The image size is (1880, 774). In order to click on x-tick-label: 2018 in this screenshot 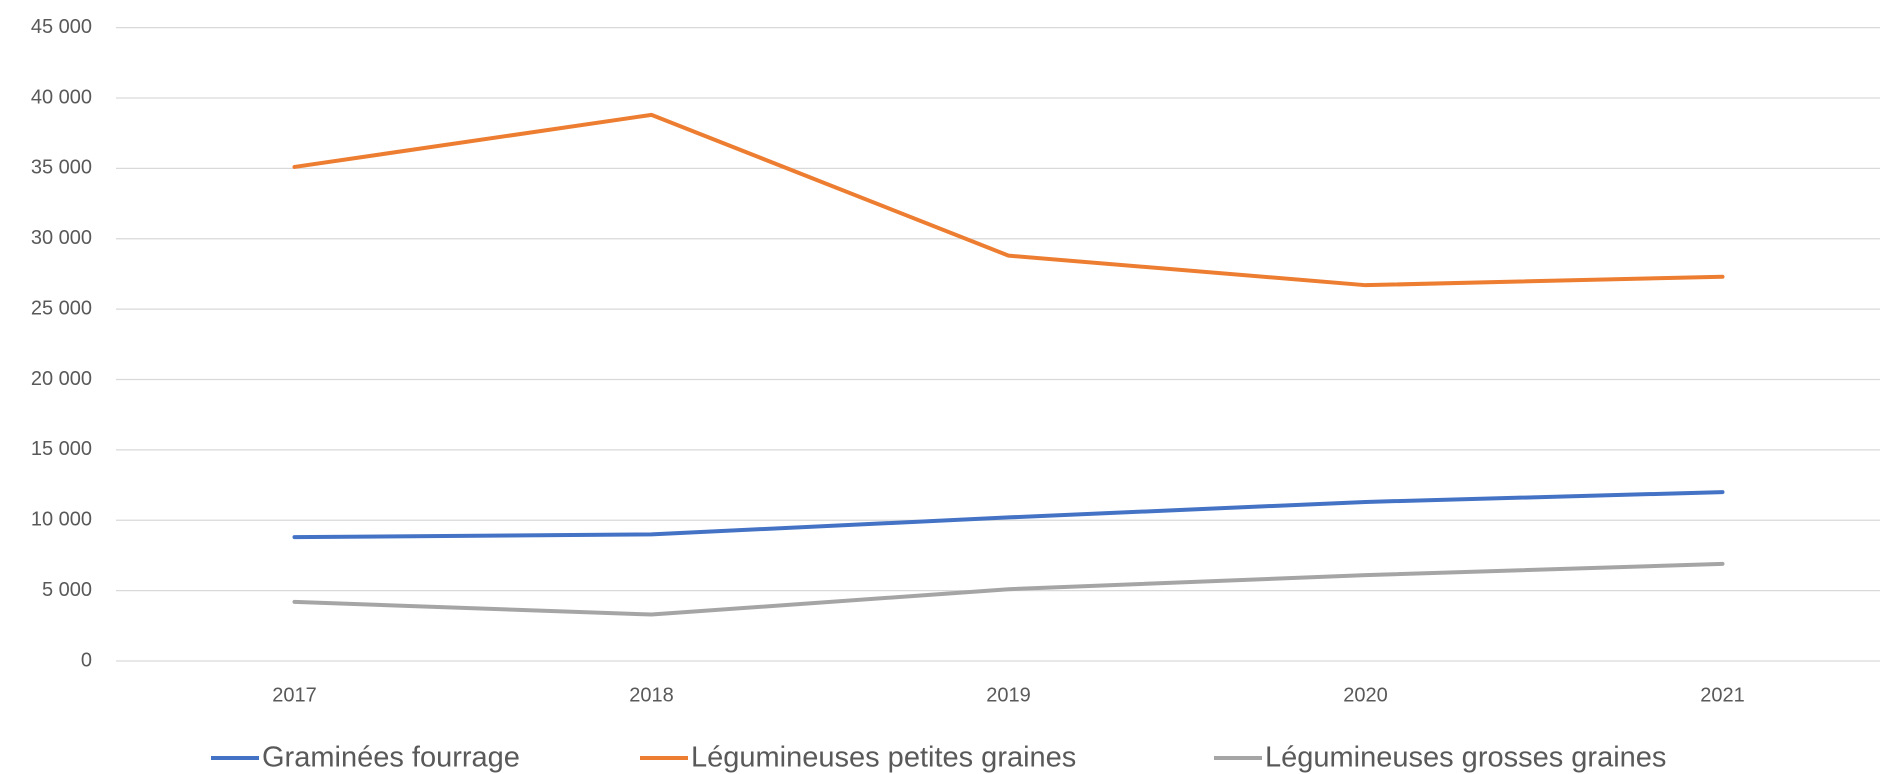, I will do `click(651, 695)`.